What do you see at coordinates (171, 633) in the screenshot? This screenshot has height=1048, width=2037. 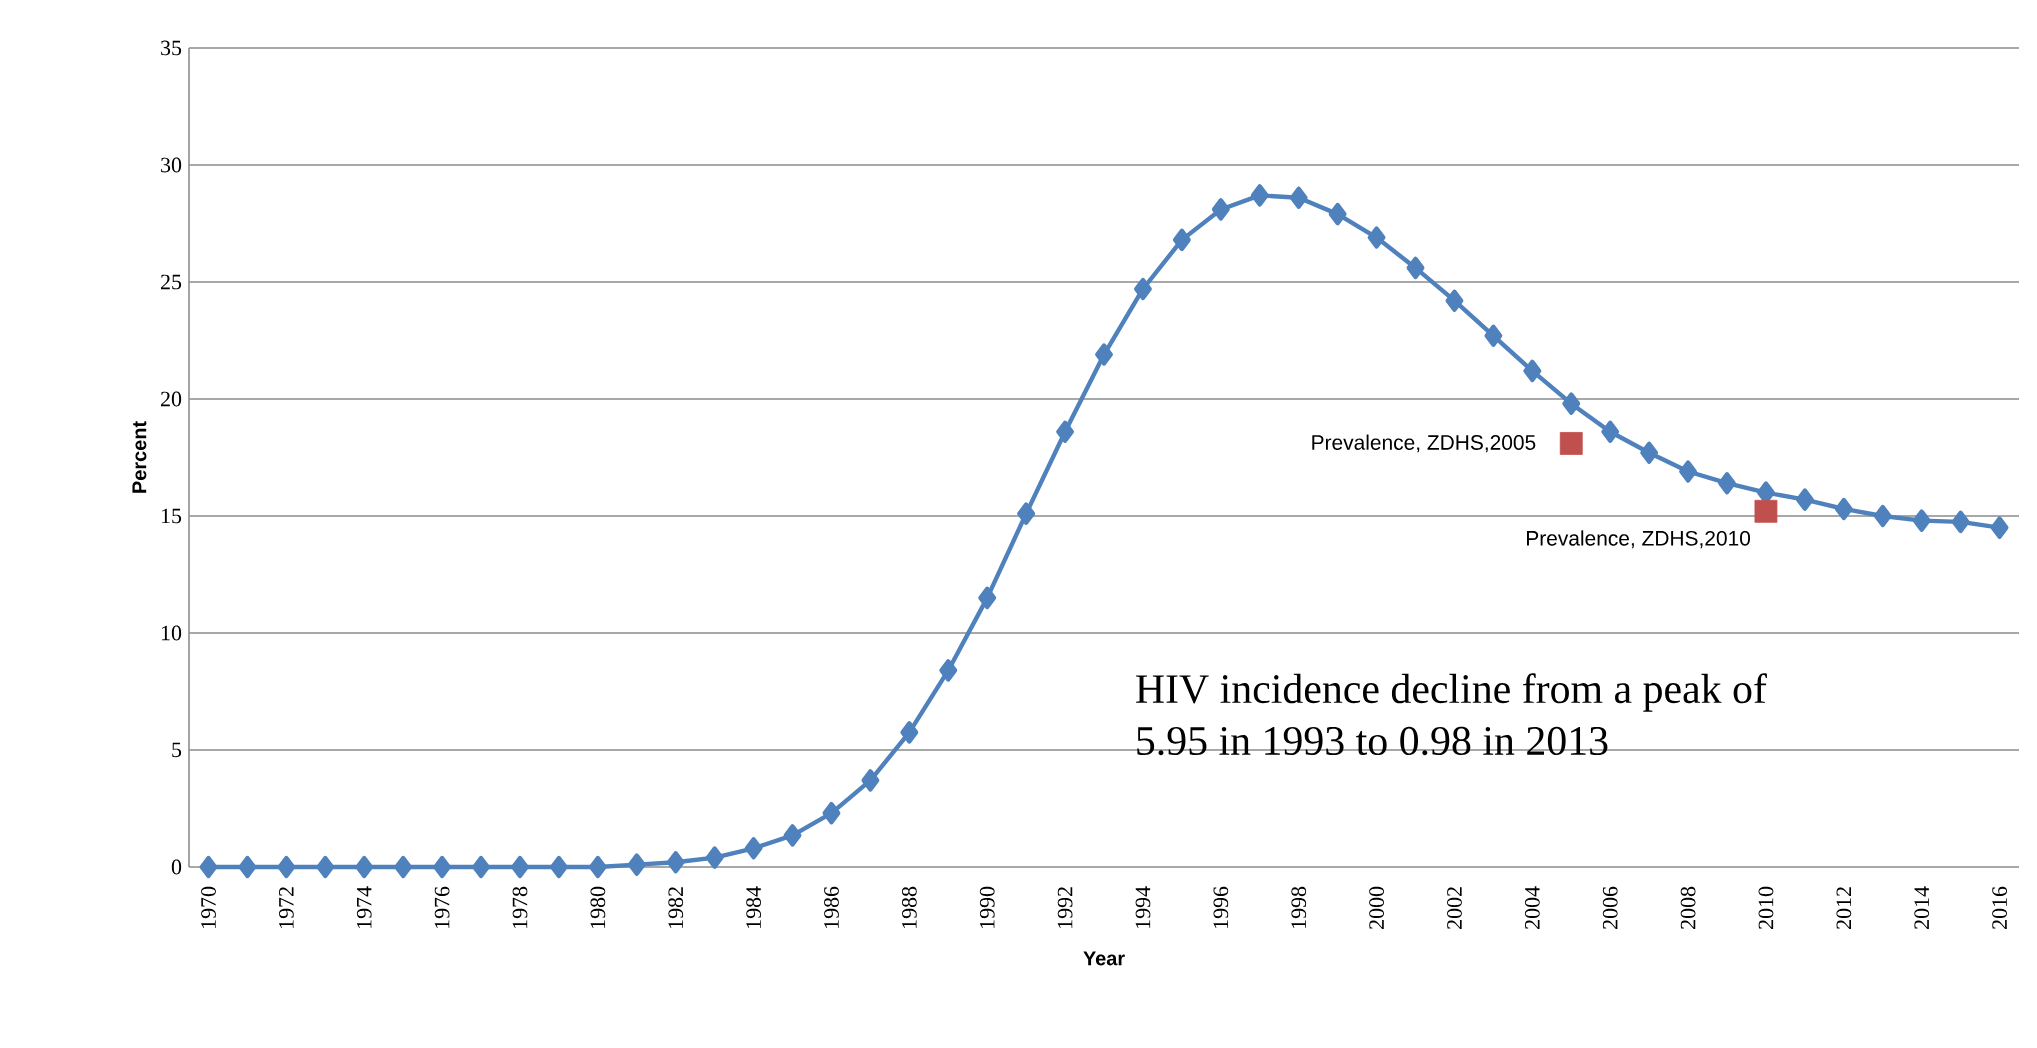 I see `y-tick-label: 10` at bounding box center [171, 633].